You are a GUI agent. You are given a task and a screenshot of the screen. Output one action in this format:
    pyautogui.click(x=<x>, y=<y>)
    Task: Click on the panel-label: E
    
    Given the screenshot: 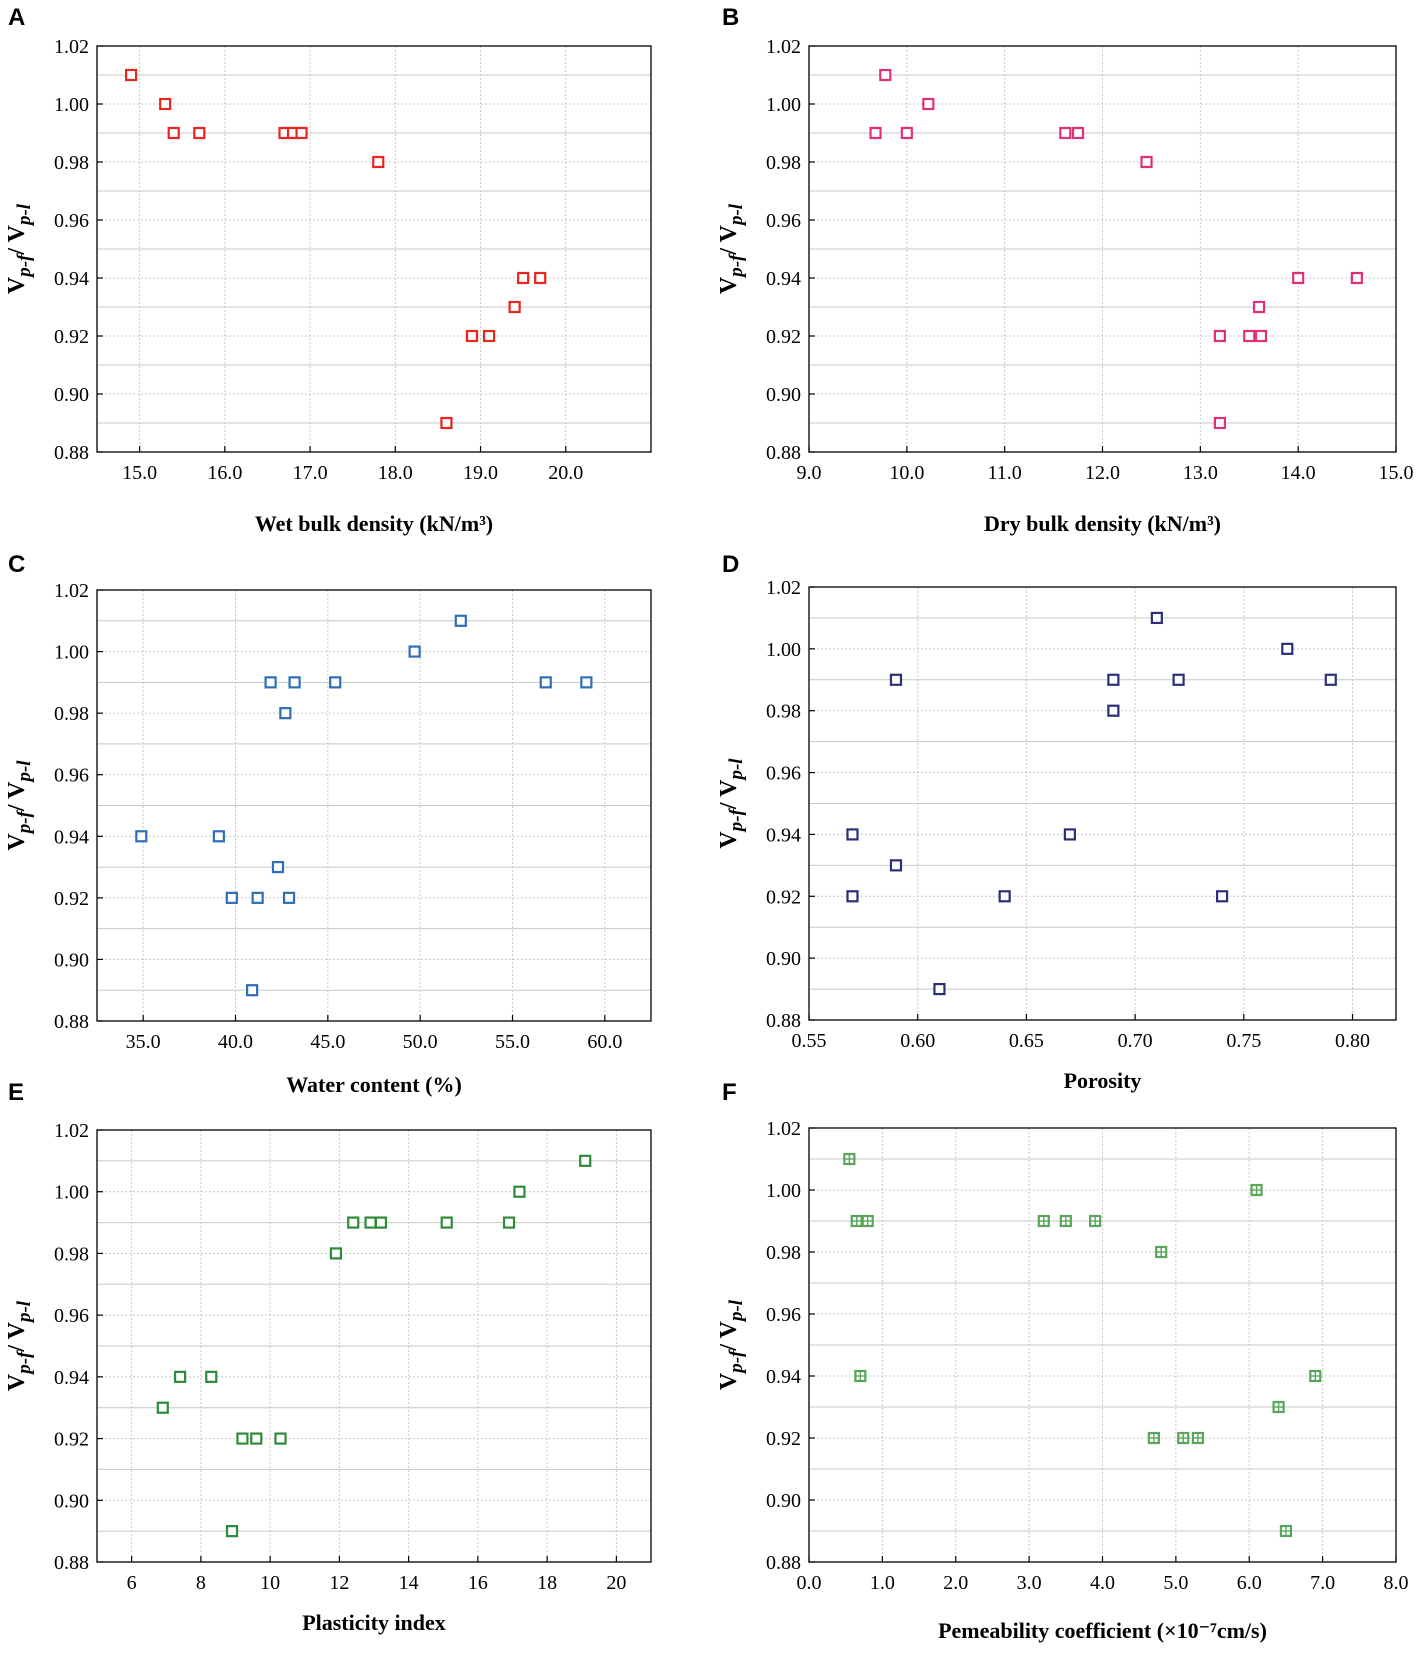 What is the action you would take?
    pyautogui.click(x=16, y=1092)
    